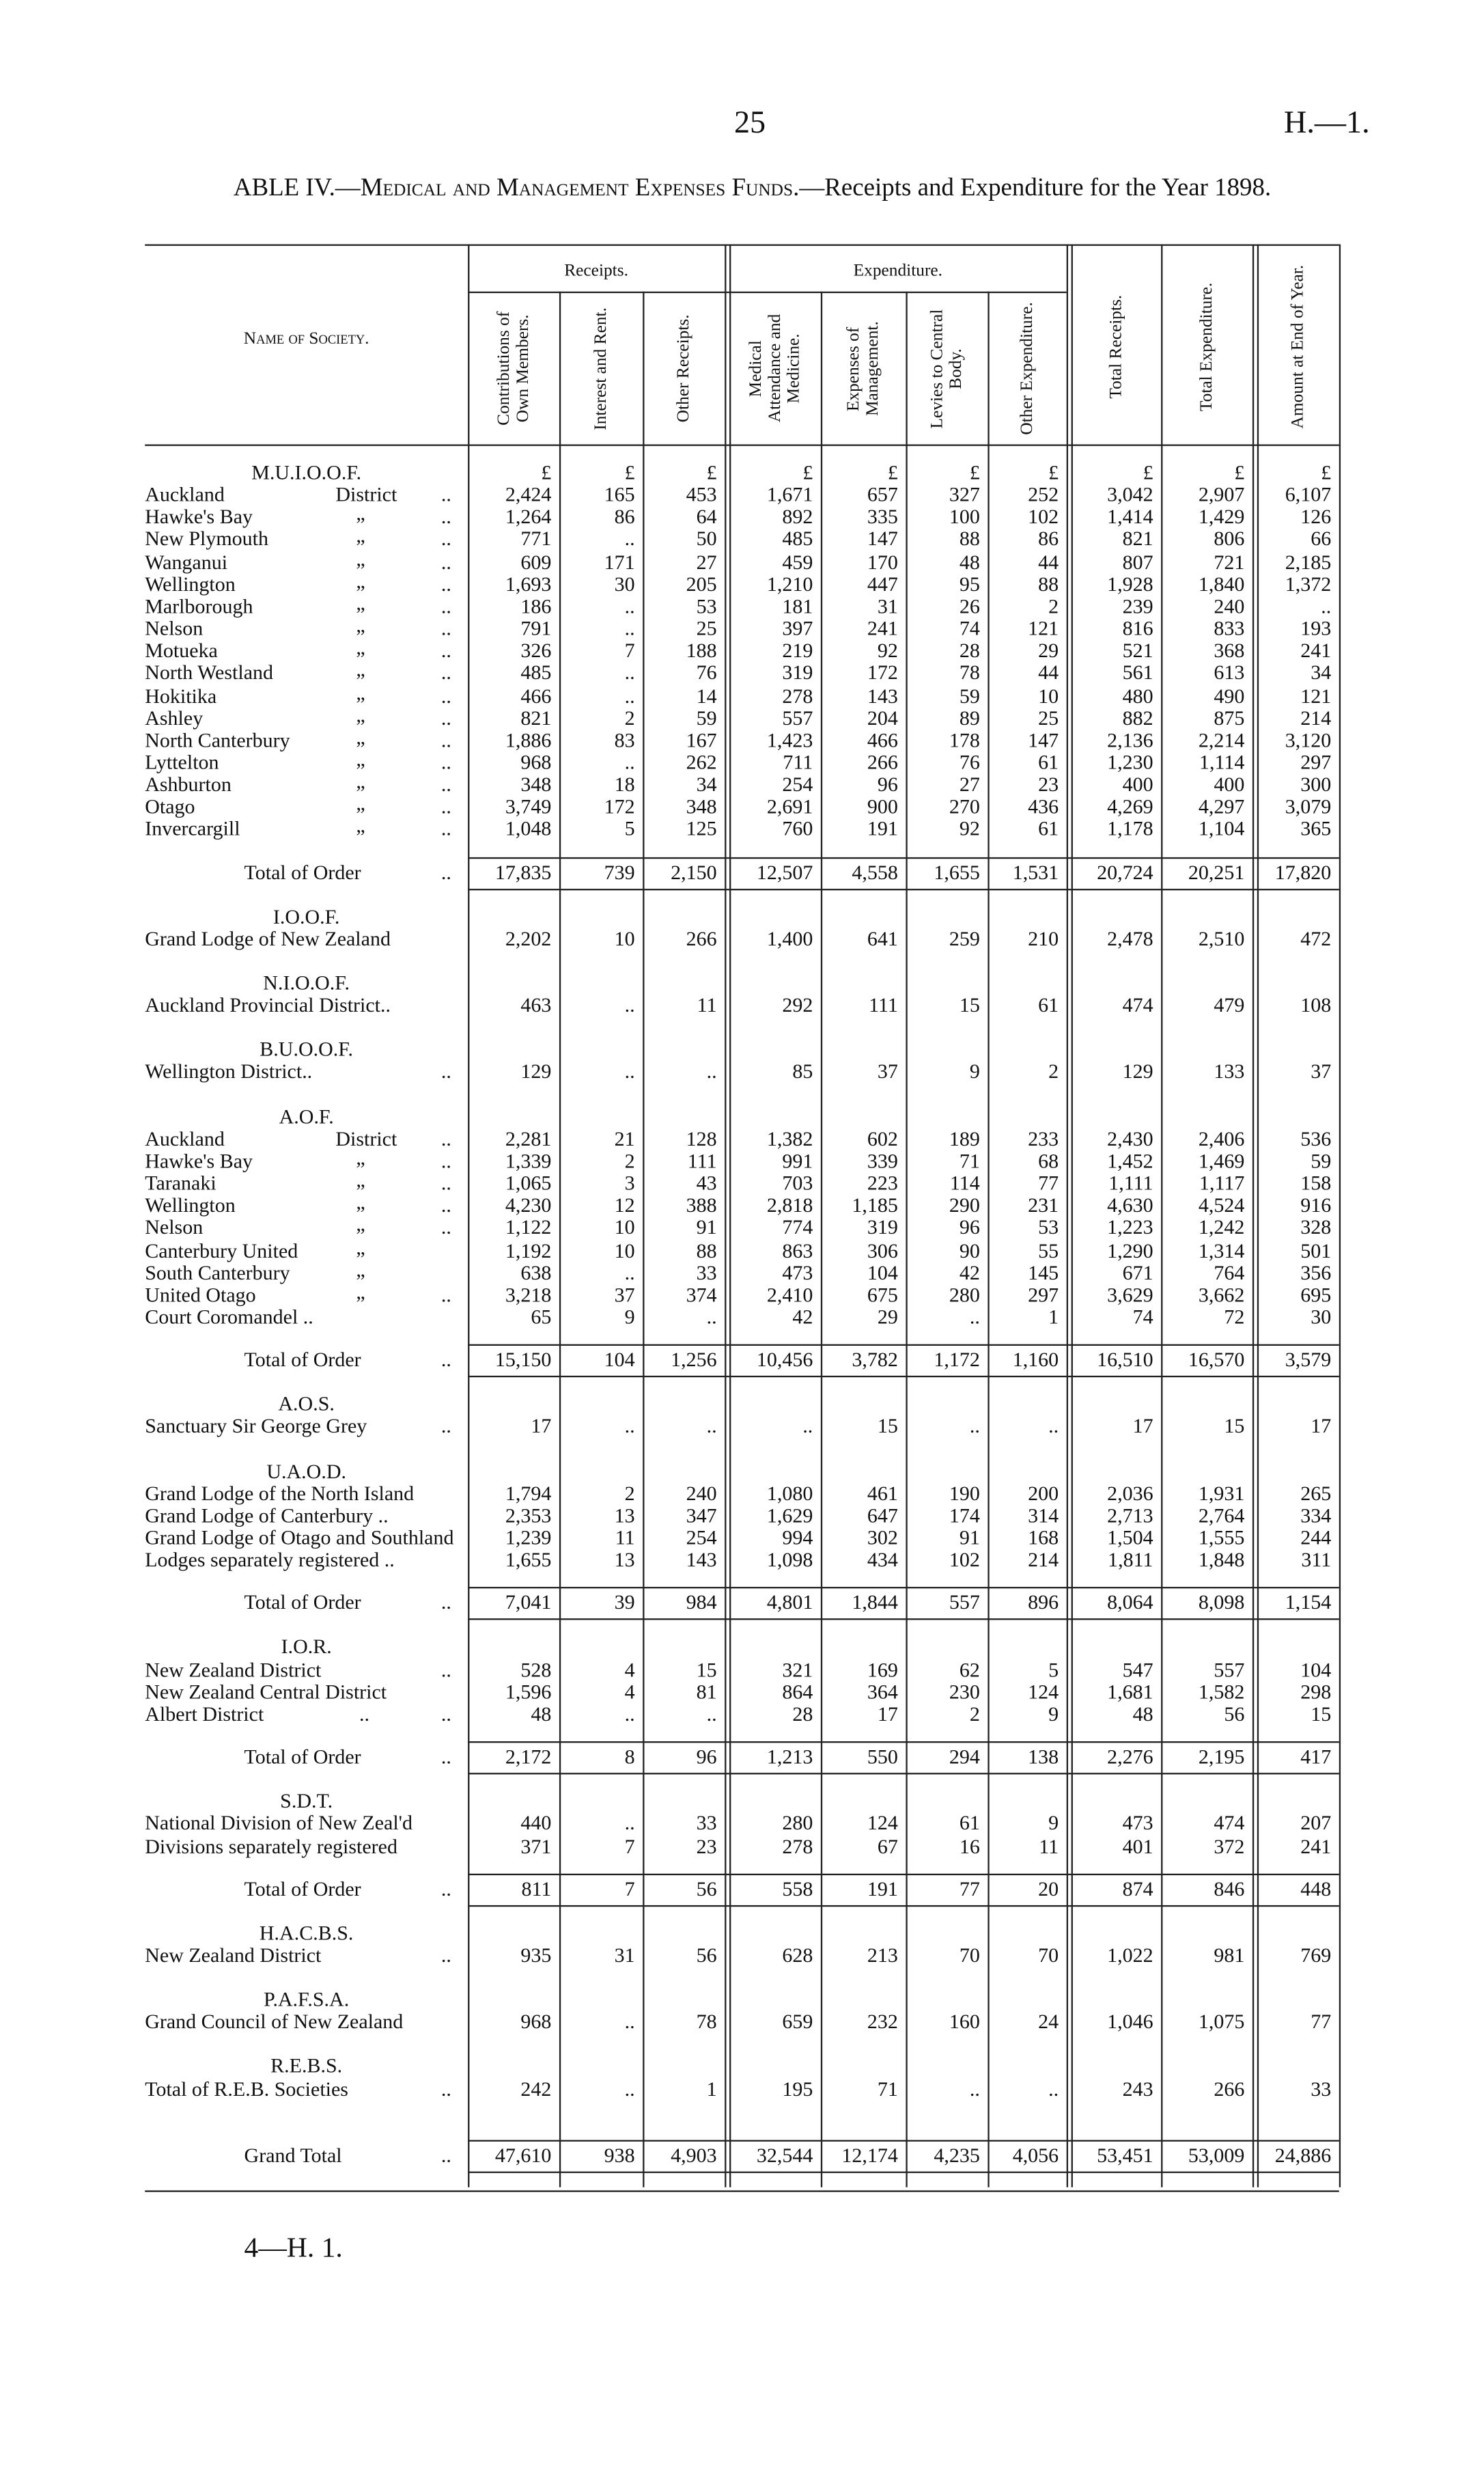 The image size is (1484, 2477). Describe the element at coordinates (1130, 1602) in the screenshot. I see `total-cell: 8,064` at that location.